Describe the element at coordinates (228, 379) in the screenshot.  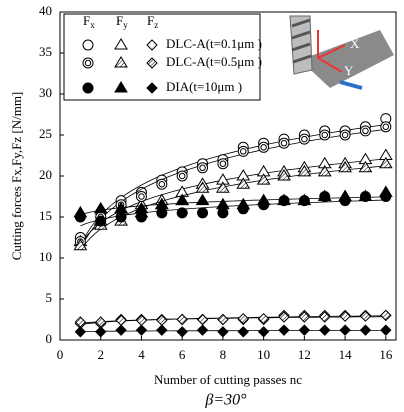
I see `x-axis-label: Number of cutting passes nc` at that location.